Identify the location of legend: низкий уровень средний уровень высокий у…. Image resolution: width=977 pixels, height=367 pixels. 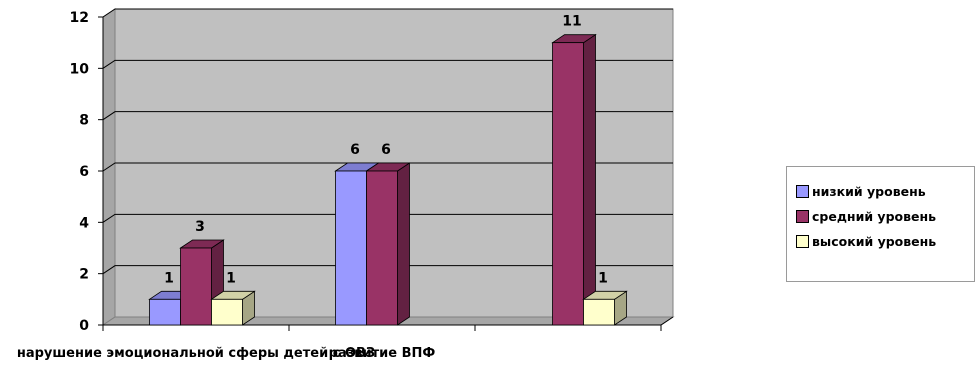
(880, 224).